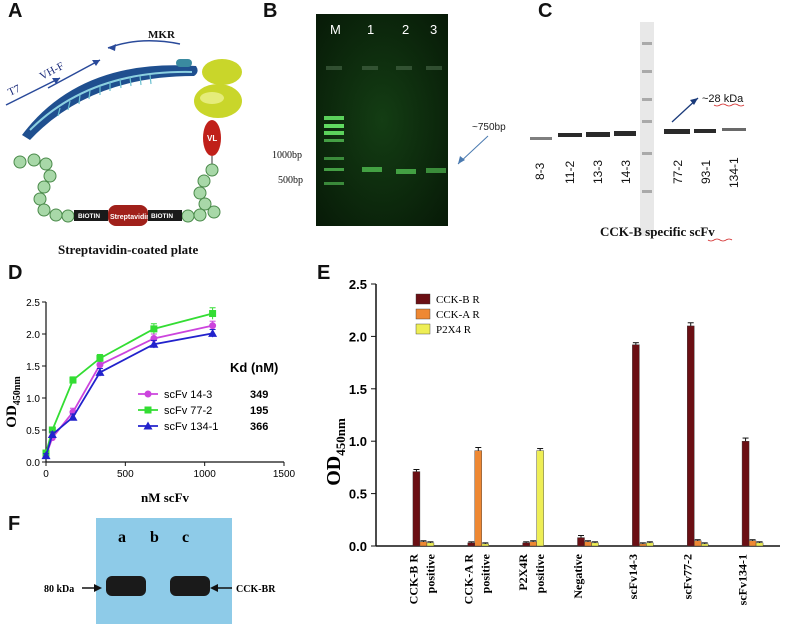 The image size is (787, 628). What do you see at coordinates (358, 336) in the screenshot?
I see `e-y-tick-label: 2.0` at bounding box center [358, 336].